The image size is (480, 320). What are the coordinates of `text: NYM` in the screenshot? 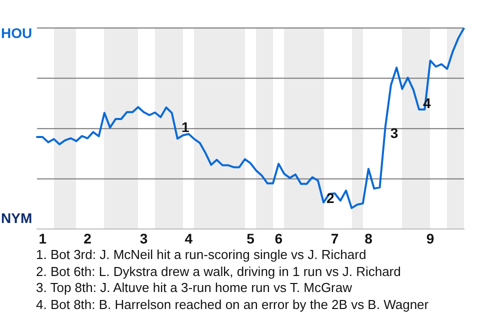 It's located at (17, 218).